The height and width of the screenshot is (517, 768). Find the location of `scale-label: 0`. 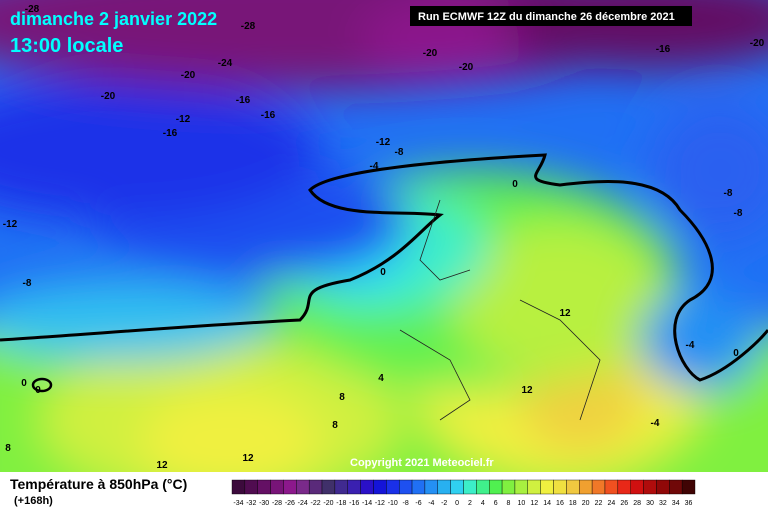

scale-label: 0 is located at coordinates (457, 503).